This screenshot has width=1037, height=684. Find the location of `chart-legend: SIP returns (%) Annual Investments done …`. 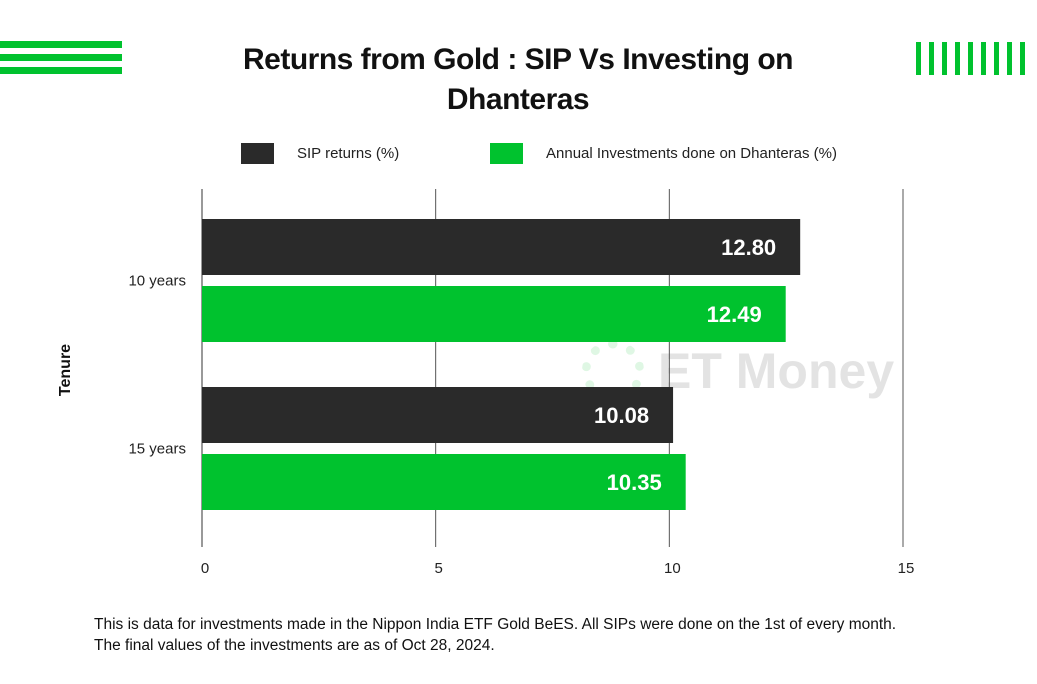

chart-legend: SIP returns (%) Annual Investments done … is located at coordinates (518, 154).